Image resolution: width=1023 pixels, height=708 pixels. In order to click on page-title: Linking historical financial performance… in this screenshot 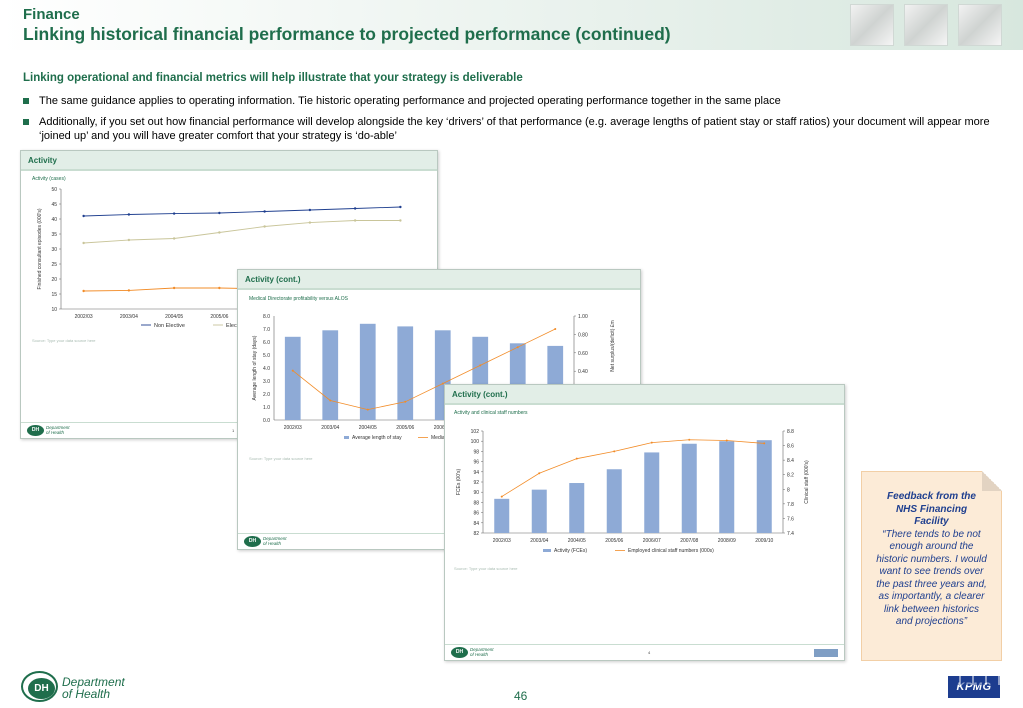, I will do `click(347, 34)`.